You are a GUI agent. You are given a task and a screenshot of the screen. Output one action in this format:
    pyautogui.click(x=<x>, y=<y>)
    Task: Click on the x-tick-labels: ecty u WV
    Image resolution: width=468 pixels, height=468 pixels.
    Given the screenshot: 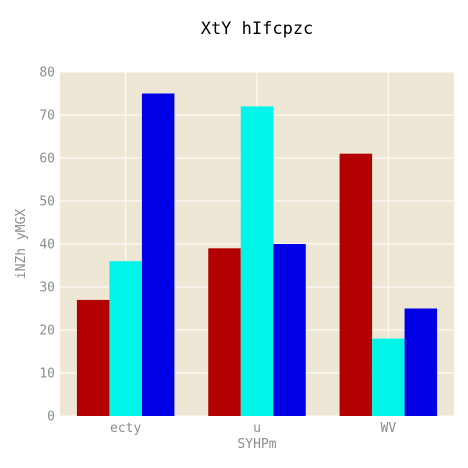 What is the action you would take?
    pyautogui.click(x=253, y=428)
    